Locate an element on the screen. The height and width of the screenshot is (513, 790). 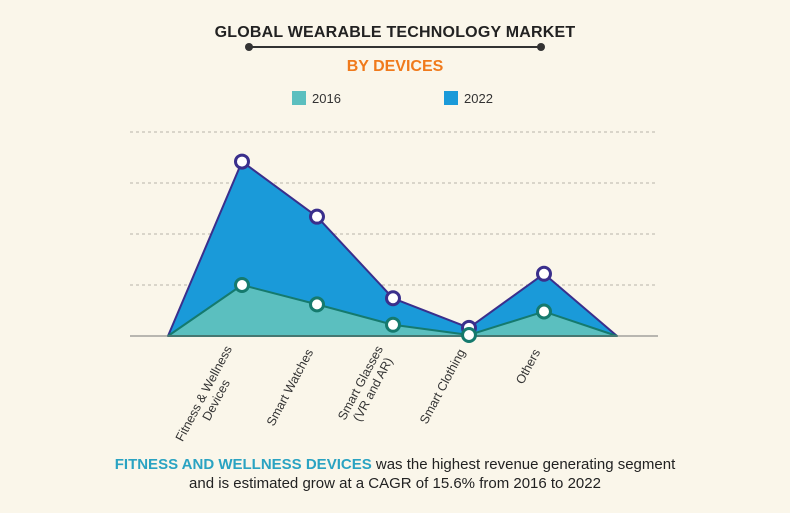
category-label-line: Others is located at coordinates (528, 367).